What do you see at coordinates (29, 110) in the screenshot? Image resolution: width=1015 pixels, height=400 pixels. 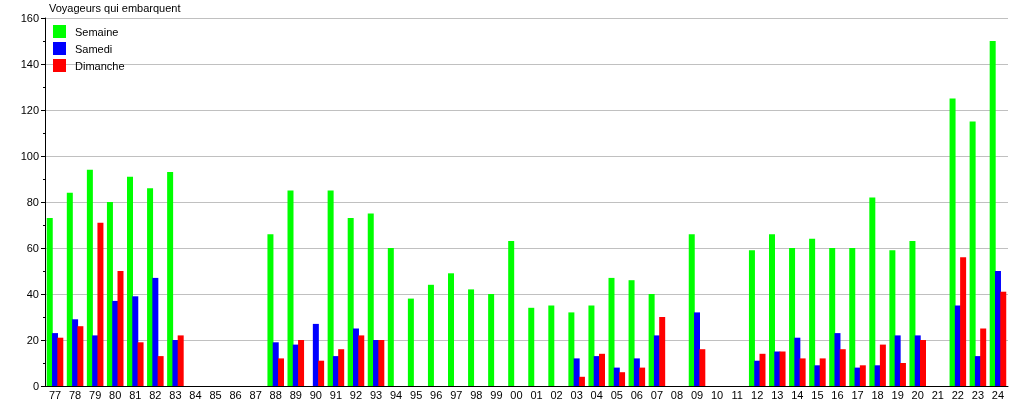 I see `y-tick-label: 120` at bounding box center [29, 110].